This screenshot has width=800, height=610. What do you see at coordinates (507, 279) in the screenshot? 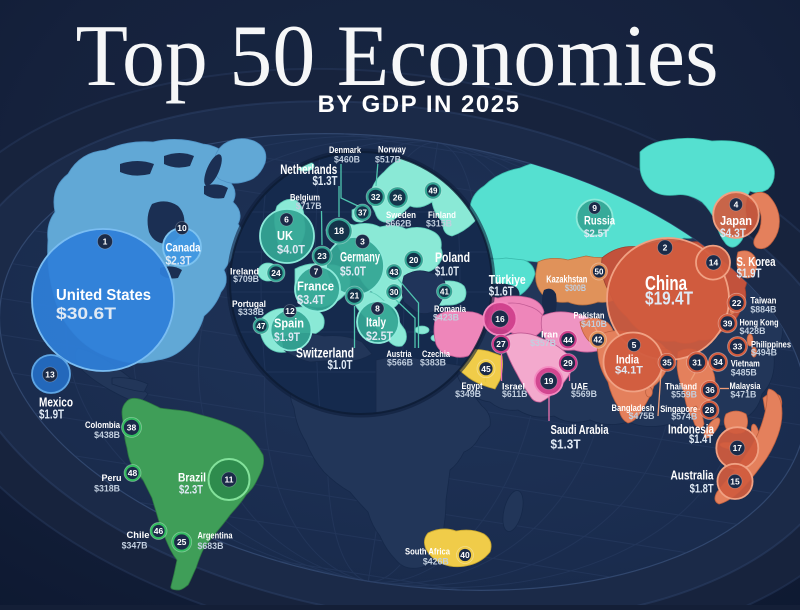
I see `svg-text: Türkiye` at bounding box center [507, 279].